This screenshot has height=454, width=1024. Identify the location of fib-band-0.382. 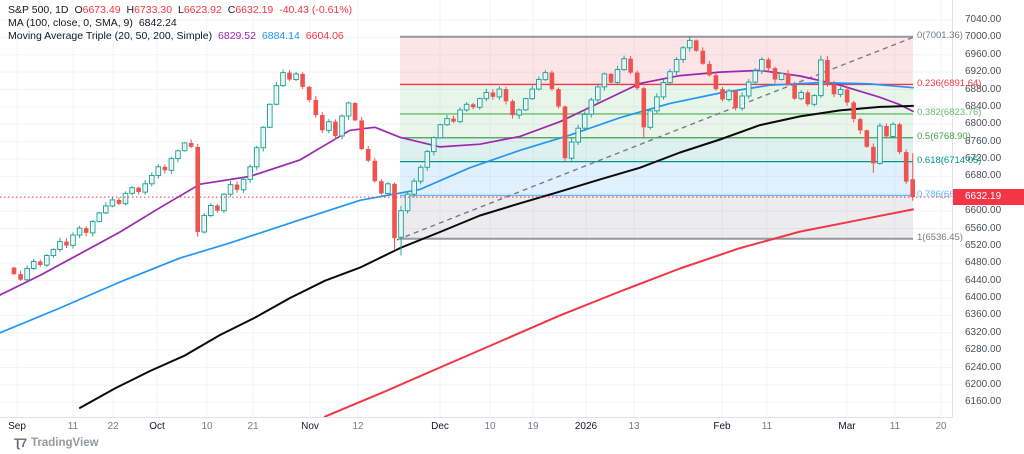
(656, 125).